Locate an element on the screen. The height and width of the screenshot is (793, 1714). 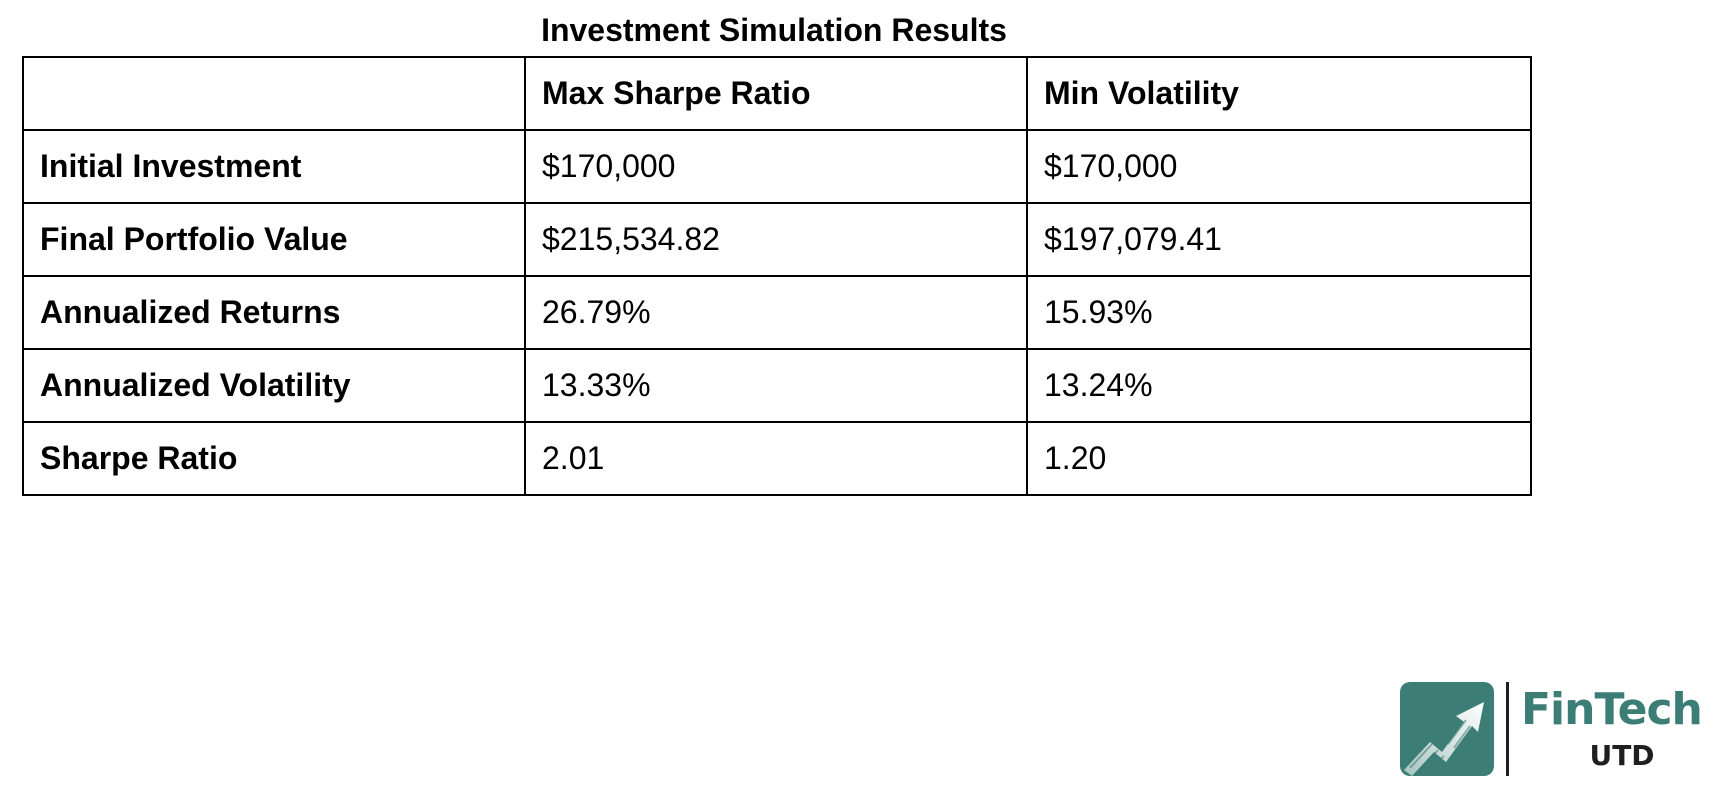
table-row: Initial Investment $170,000 $170,000 is located at coordinates (777, 166).